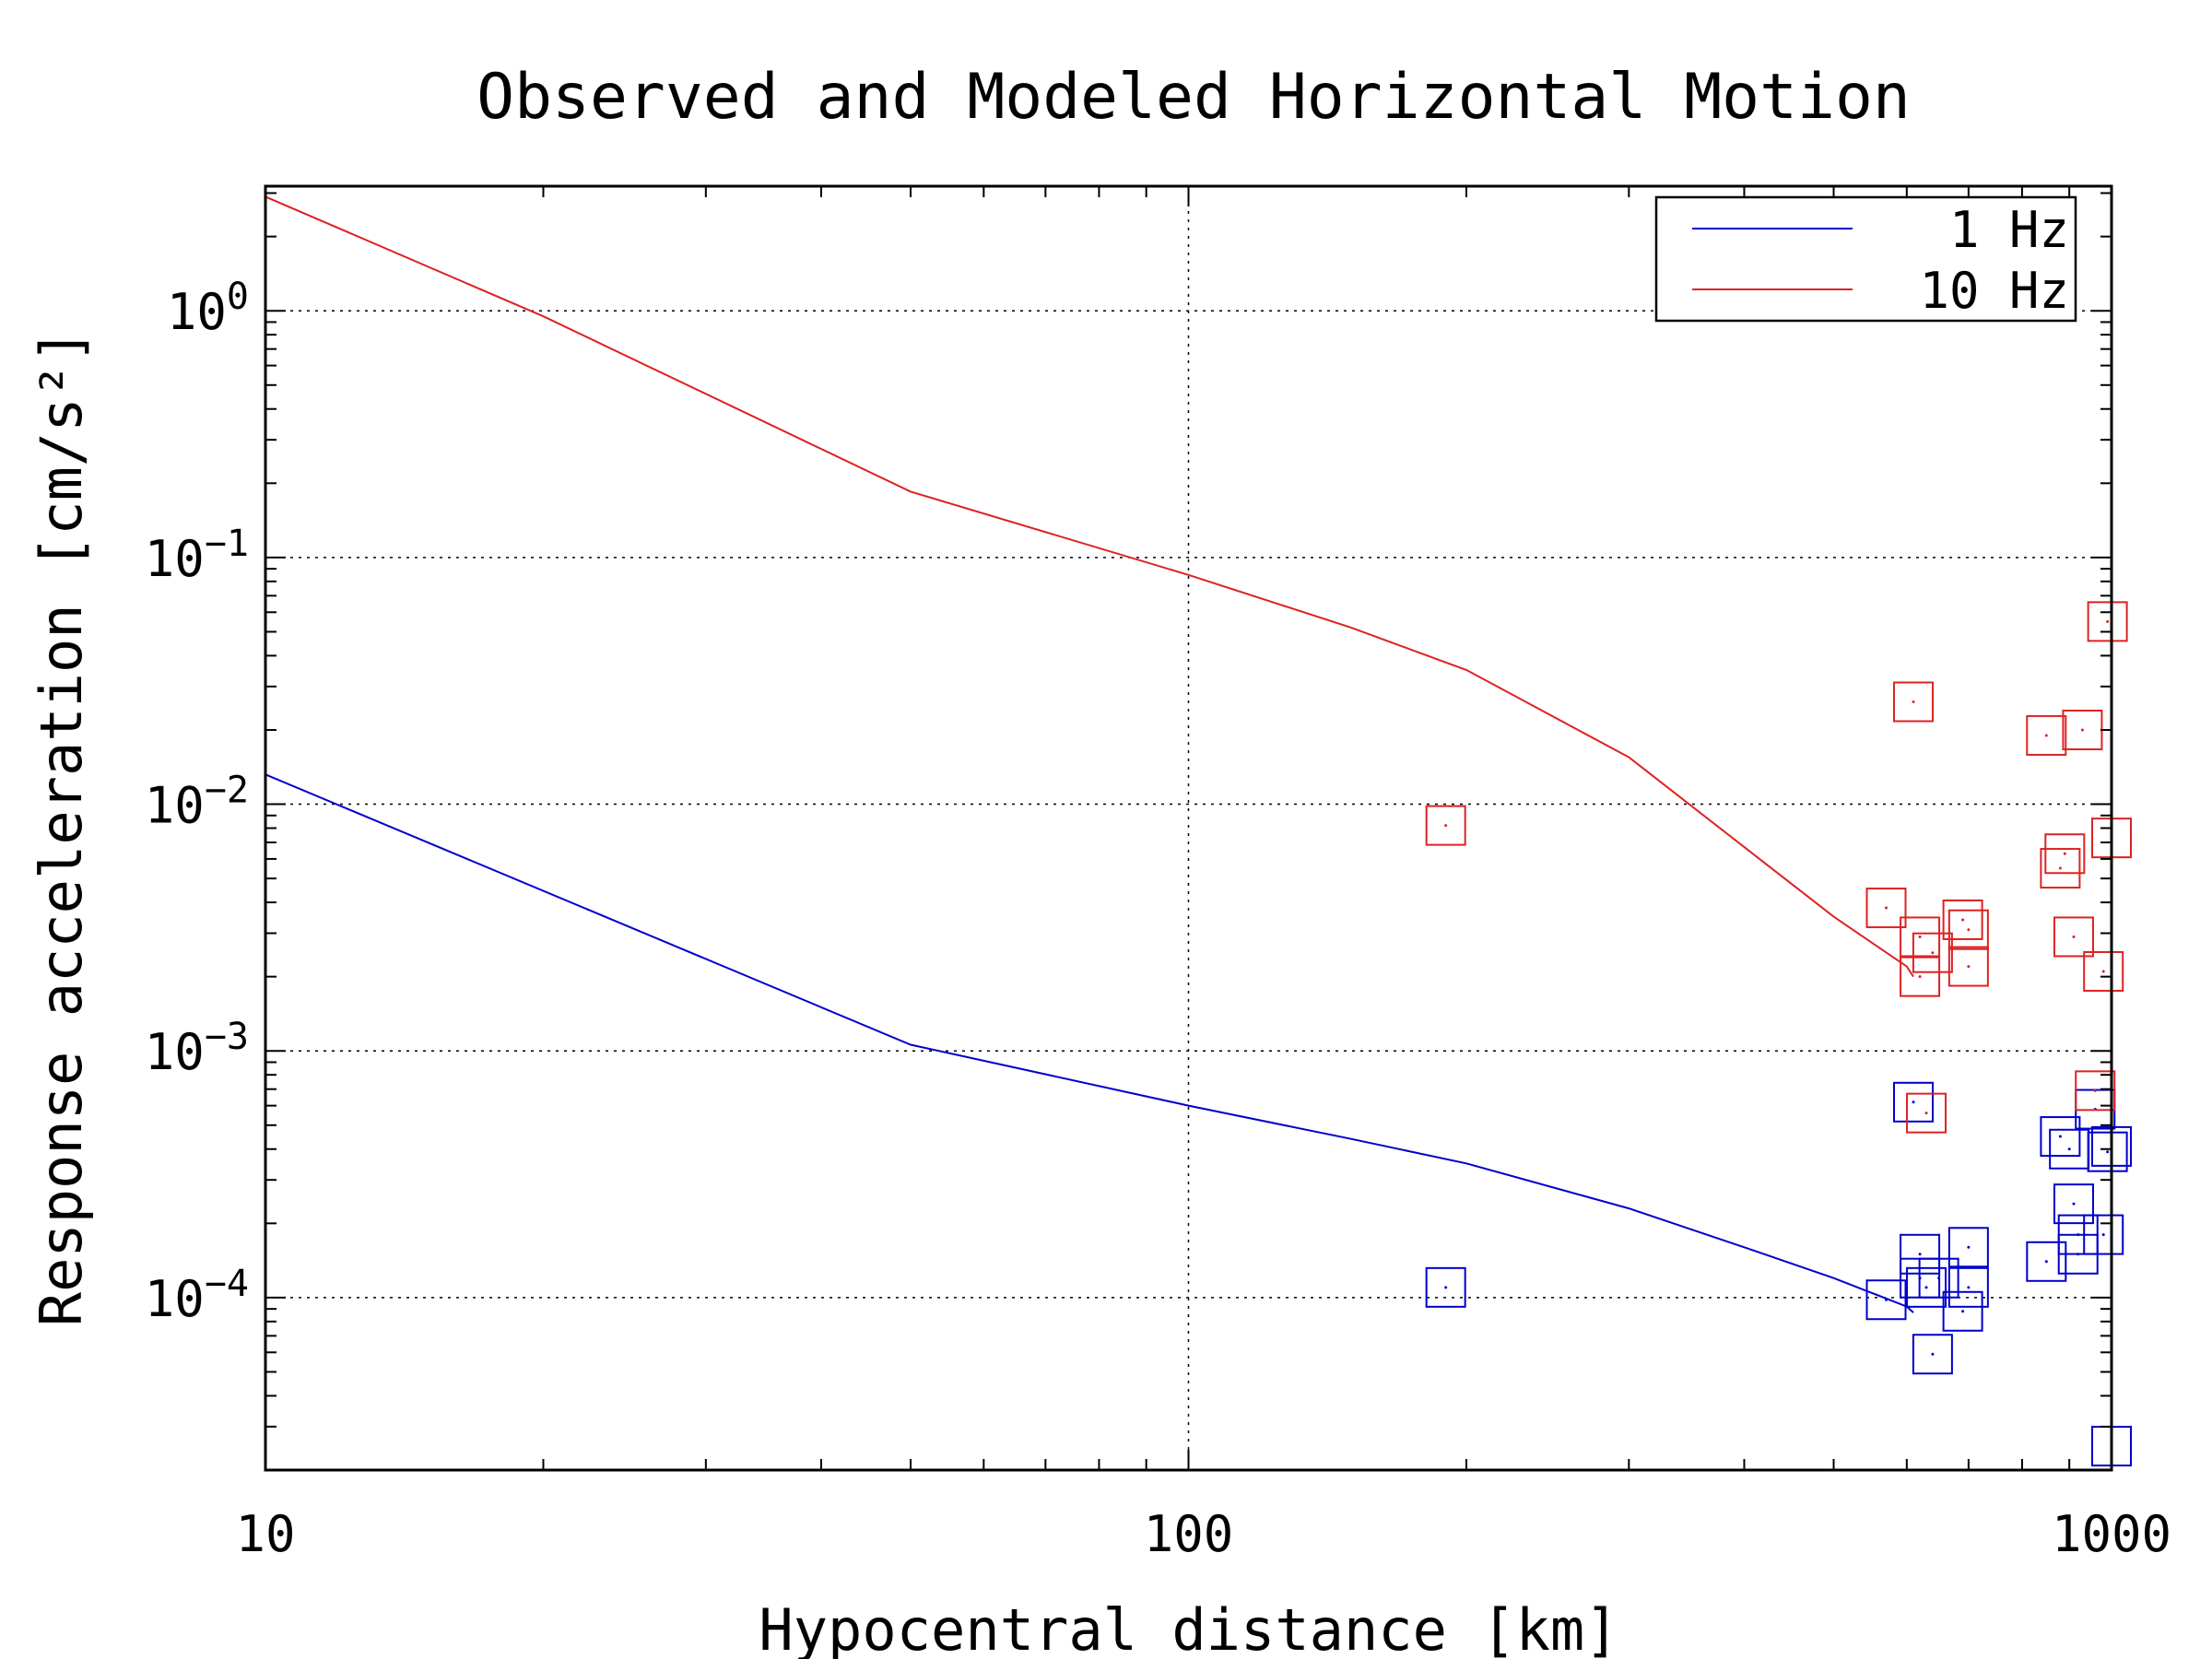 The image size is (2212, 1659). Describe the element at coordinates (1189, 1534) in the screenshot. I see `x-tick-label: 100` at that location.